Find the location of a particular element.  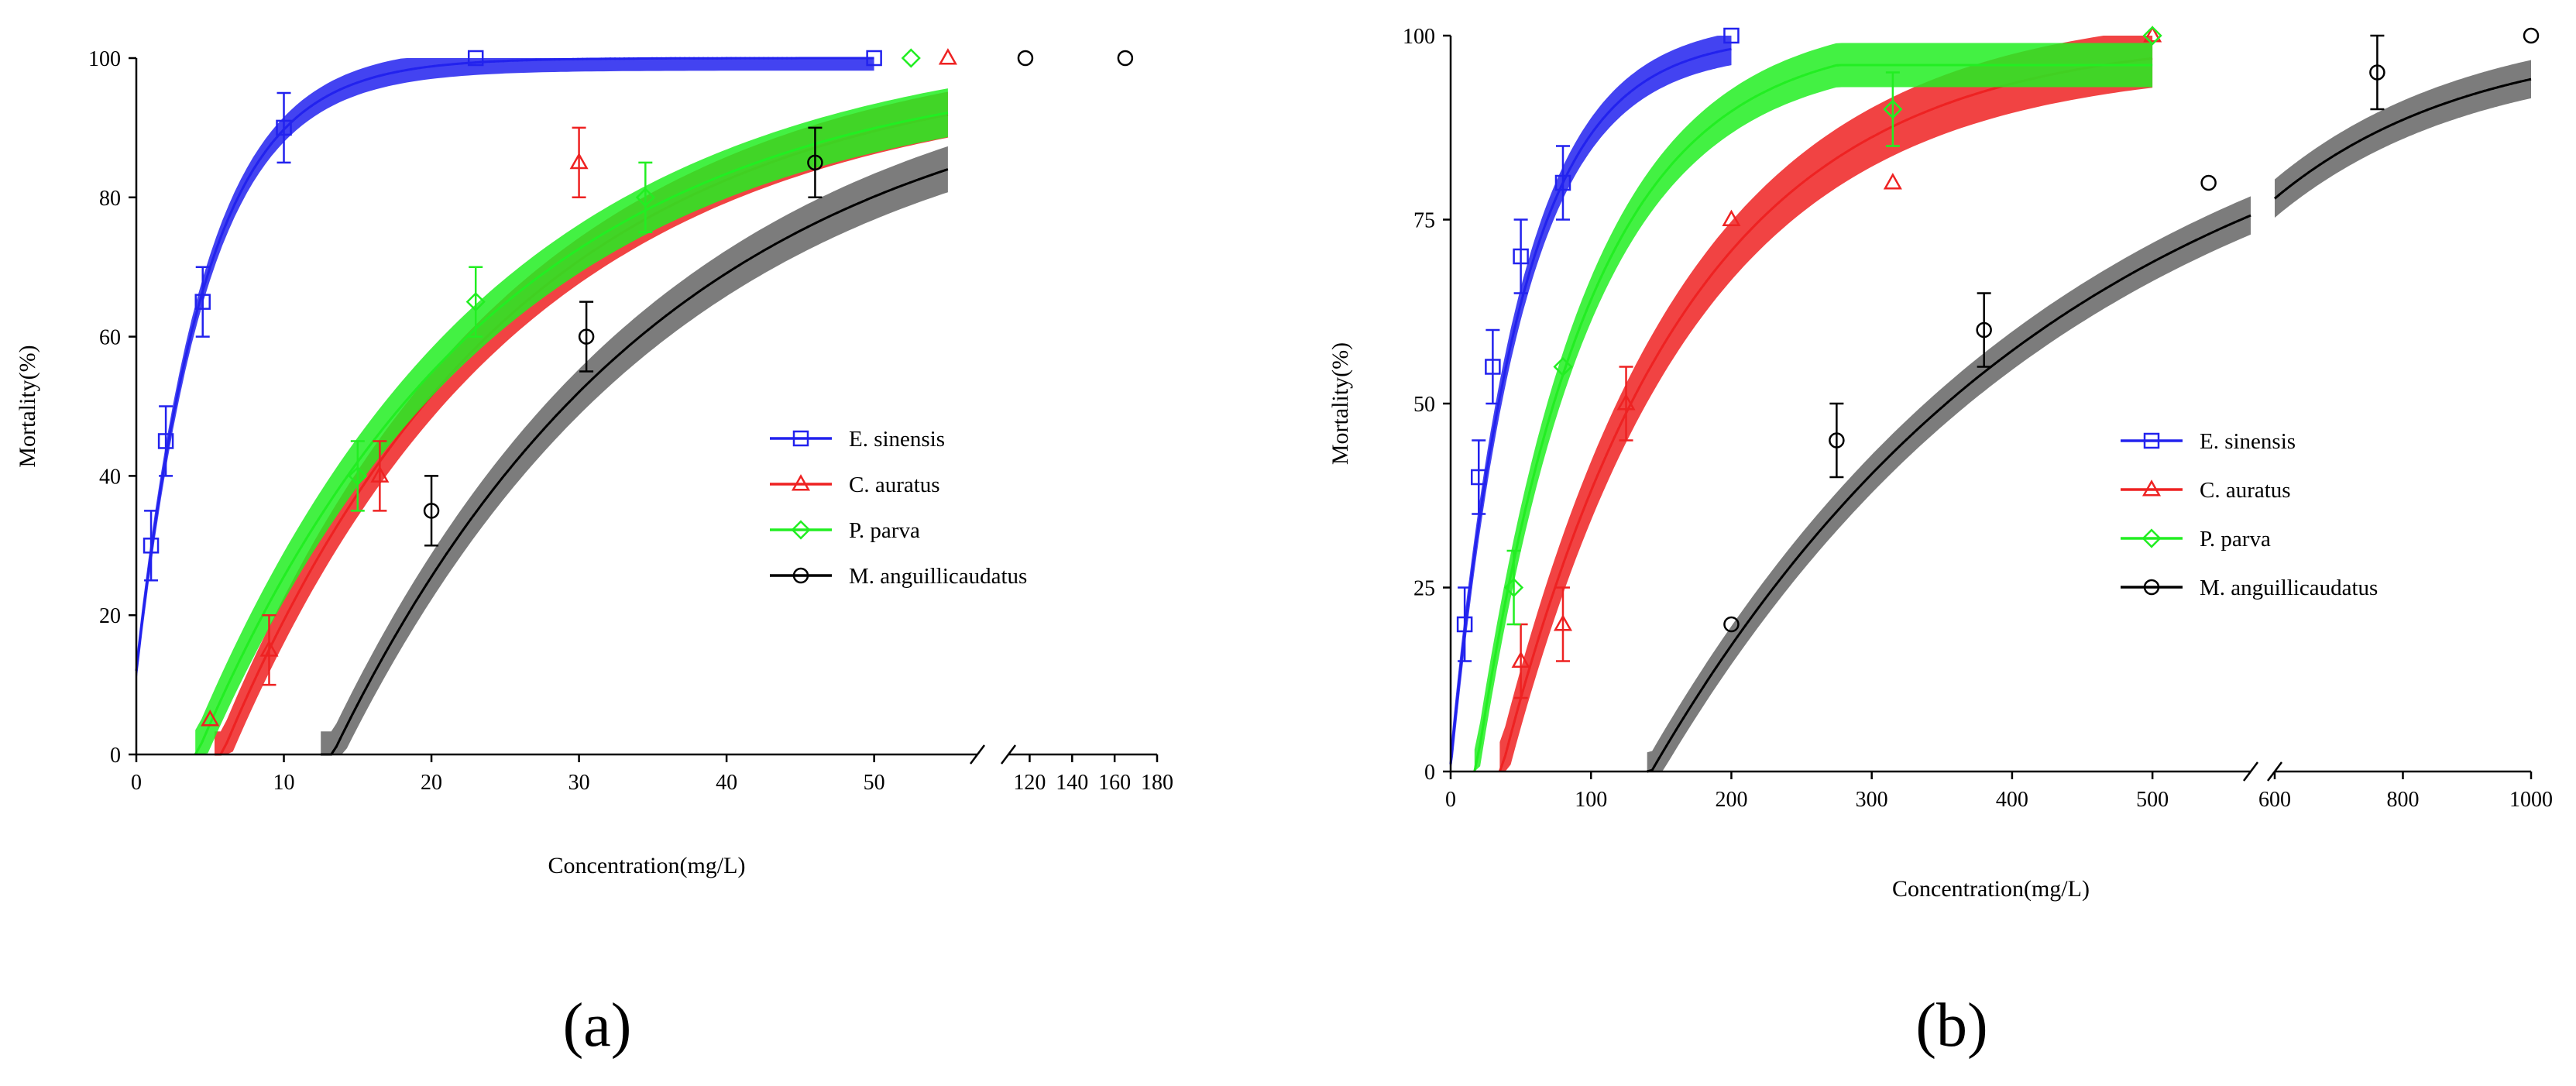

x-tick-label: 1000 is located at coordinates (2531, 800).